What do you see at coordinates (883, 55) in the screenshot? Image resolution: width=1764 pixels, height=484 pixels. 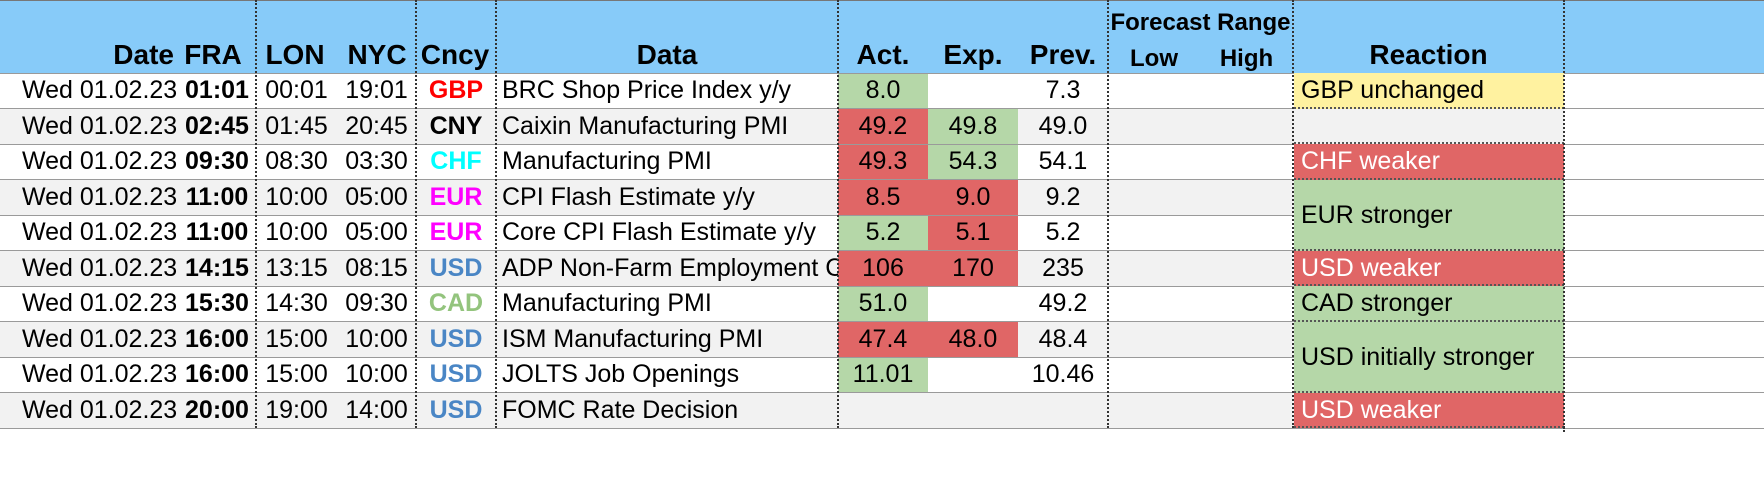 I see `header-actual: Act.` at bounding box center [883, 55].